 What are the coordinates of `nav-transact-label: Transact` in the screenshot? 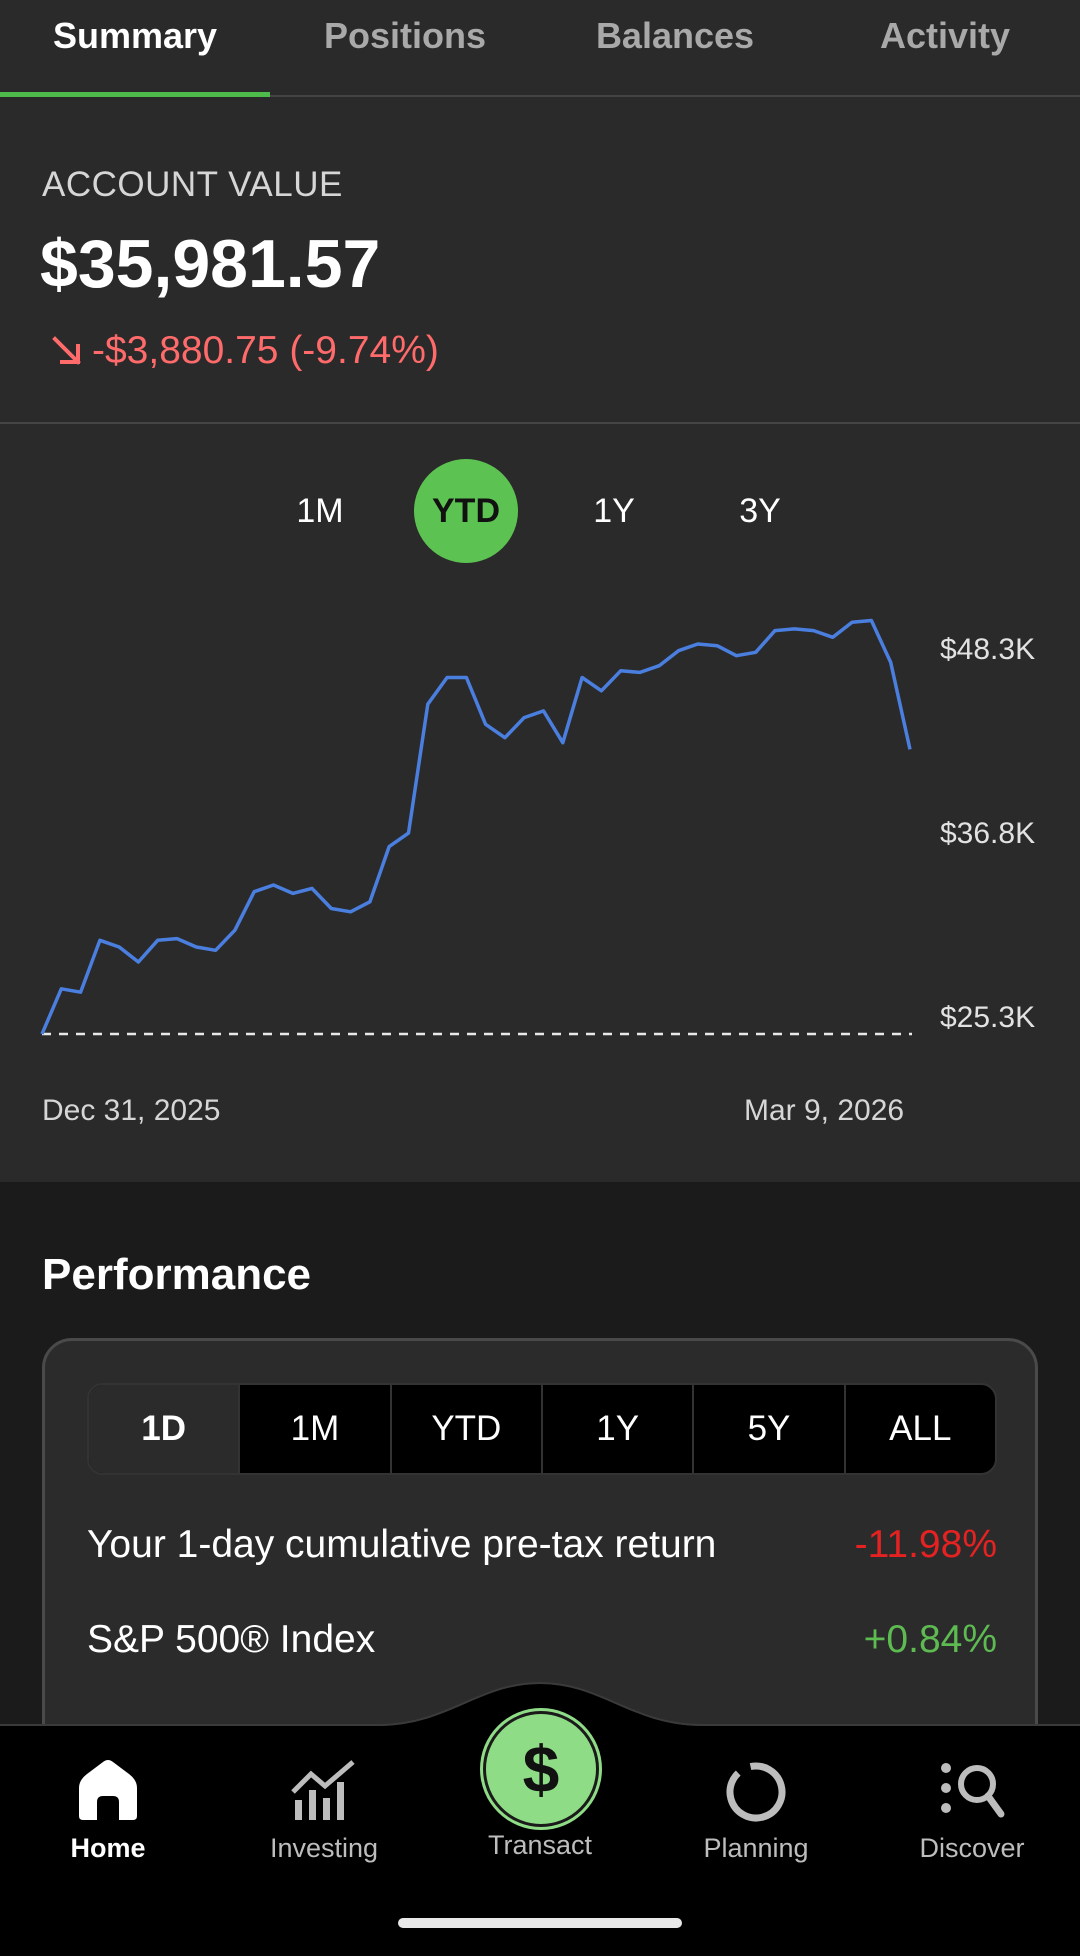 It's located at (540, 1845).